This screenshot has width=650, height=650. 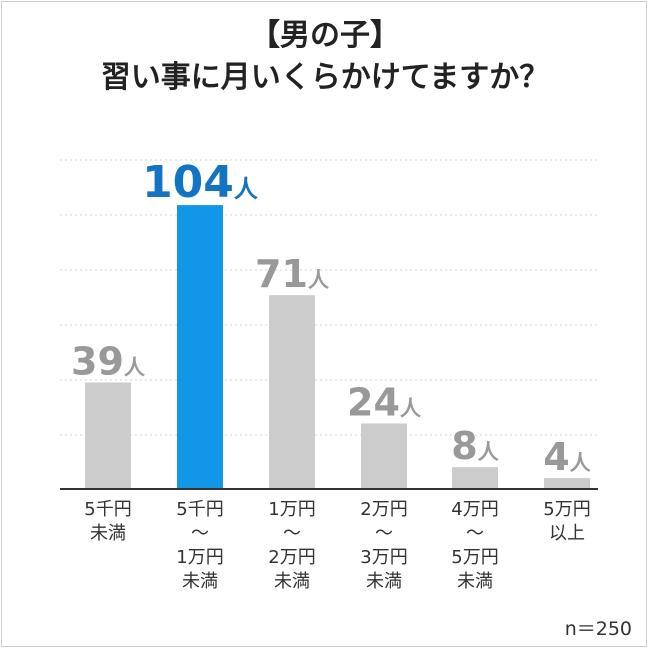 What do you see at coordinates (199, 545) in the screenshot?
I see `tick-label: 5千円〜 1万円未満` at bounding box center [199, 545].